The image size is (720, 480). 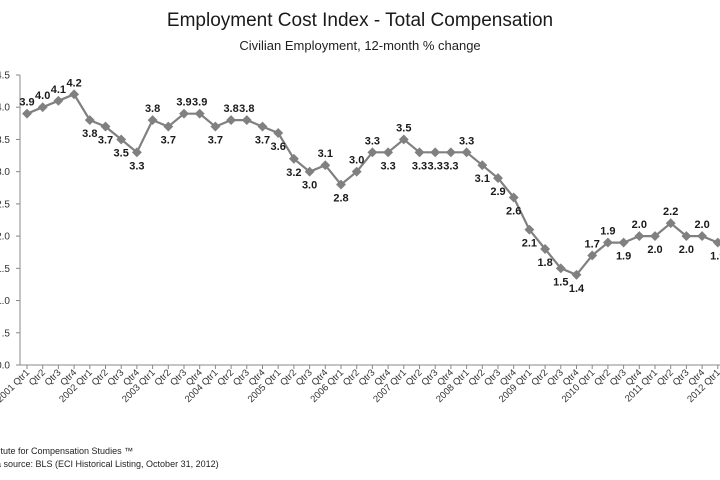 What do you see at coordinates (16, 386) in the screenshot?
I see `x-tick-label: 2001 Qtr1` at bounding box center [16, 386].